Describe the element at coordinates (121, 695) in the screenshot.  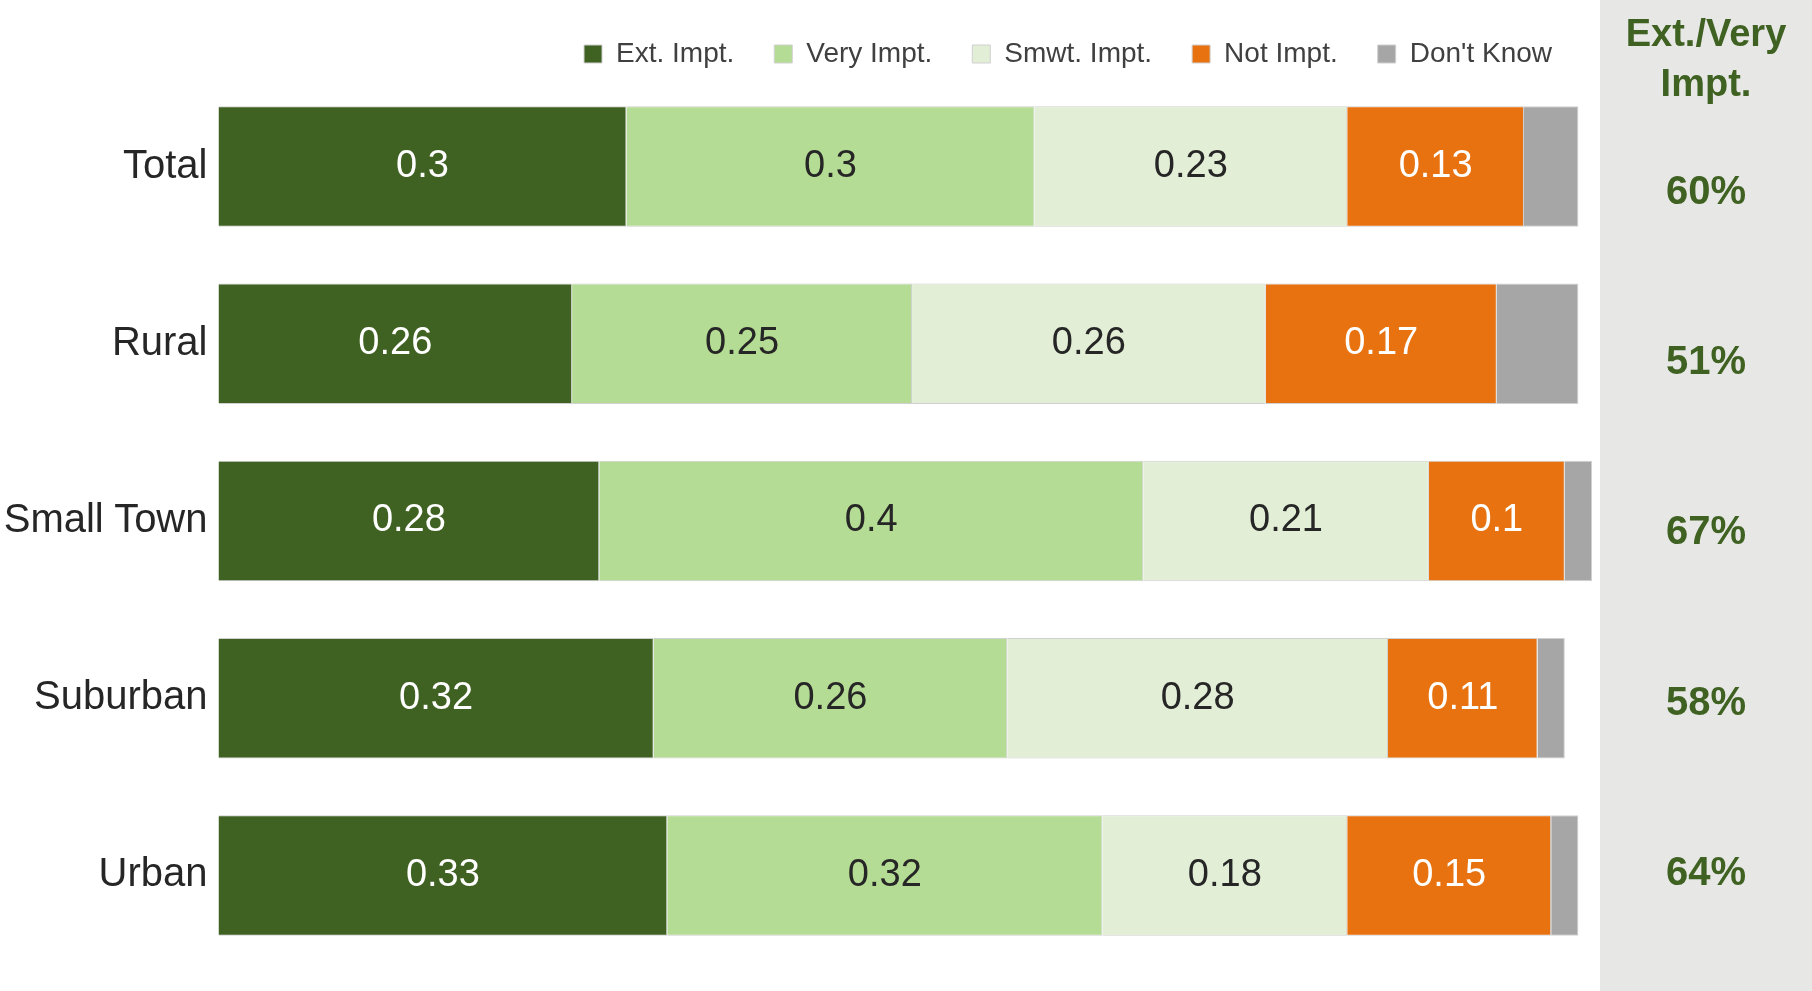
I see `y-tick-label: Suburban` at that location.